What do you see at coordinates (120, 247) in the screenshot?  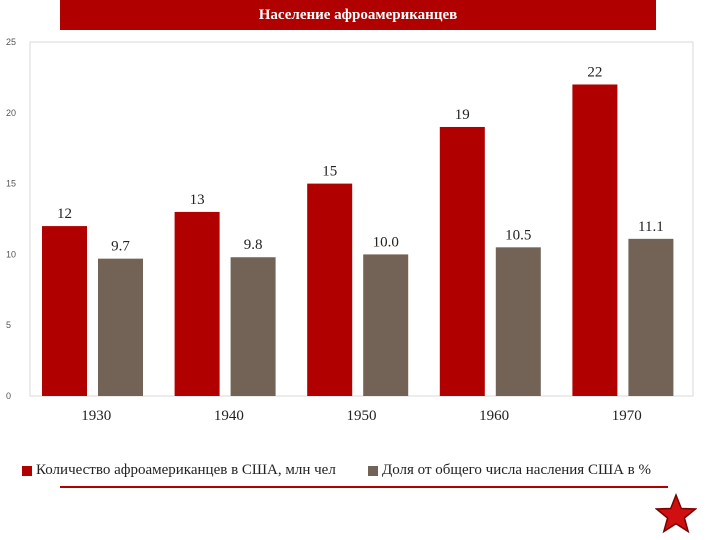 I see `data-label-share: 9.7` at bounding box center [120, 247].